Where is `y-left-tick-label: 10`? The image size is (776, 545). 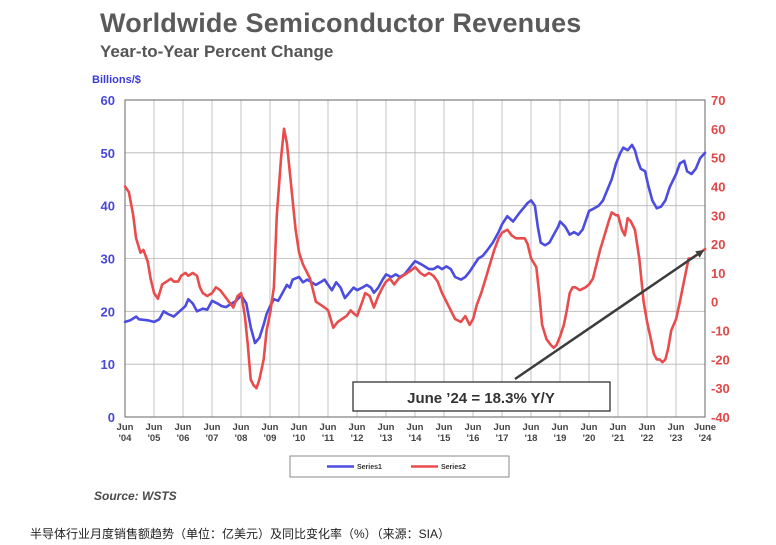
y-left-tick-label: 10 is located at coordinates (108, 364).